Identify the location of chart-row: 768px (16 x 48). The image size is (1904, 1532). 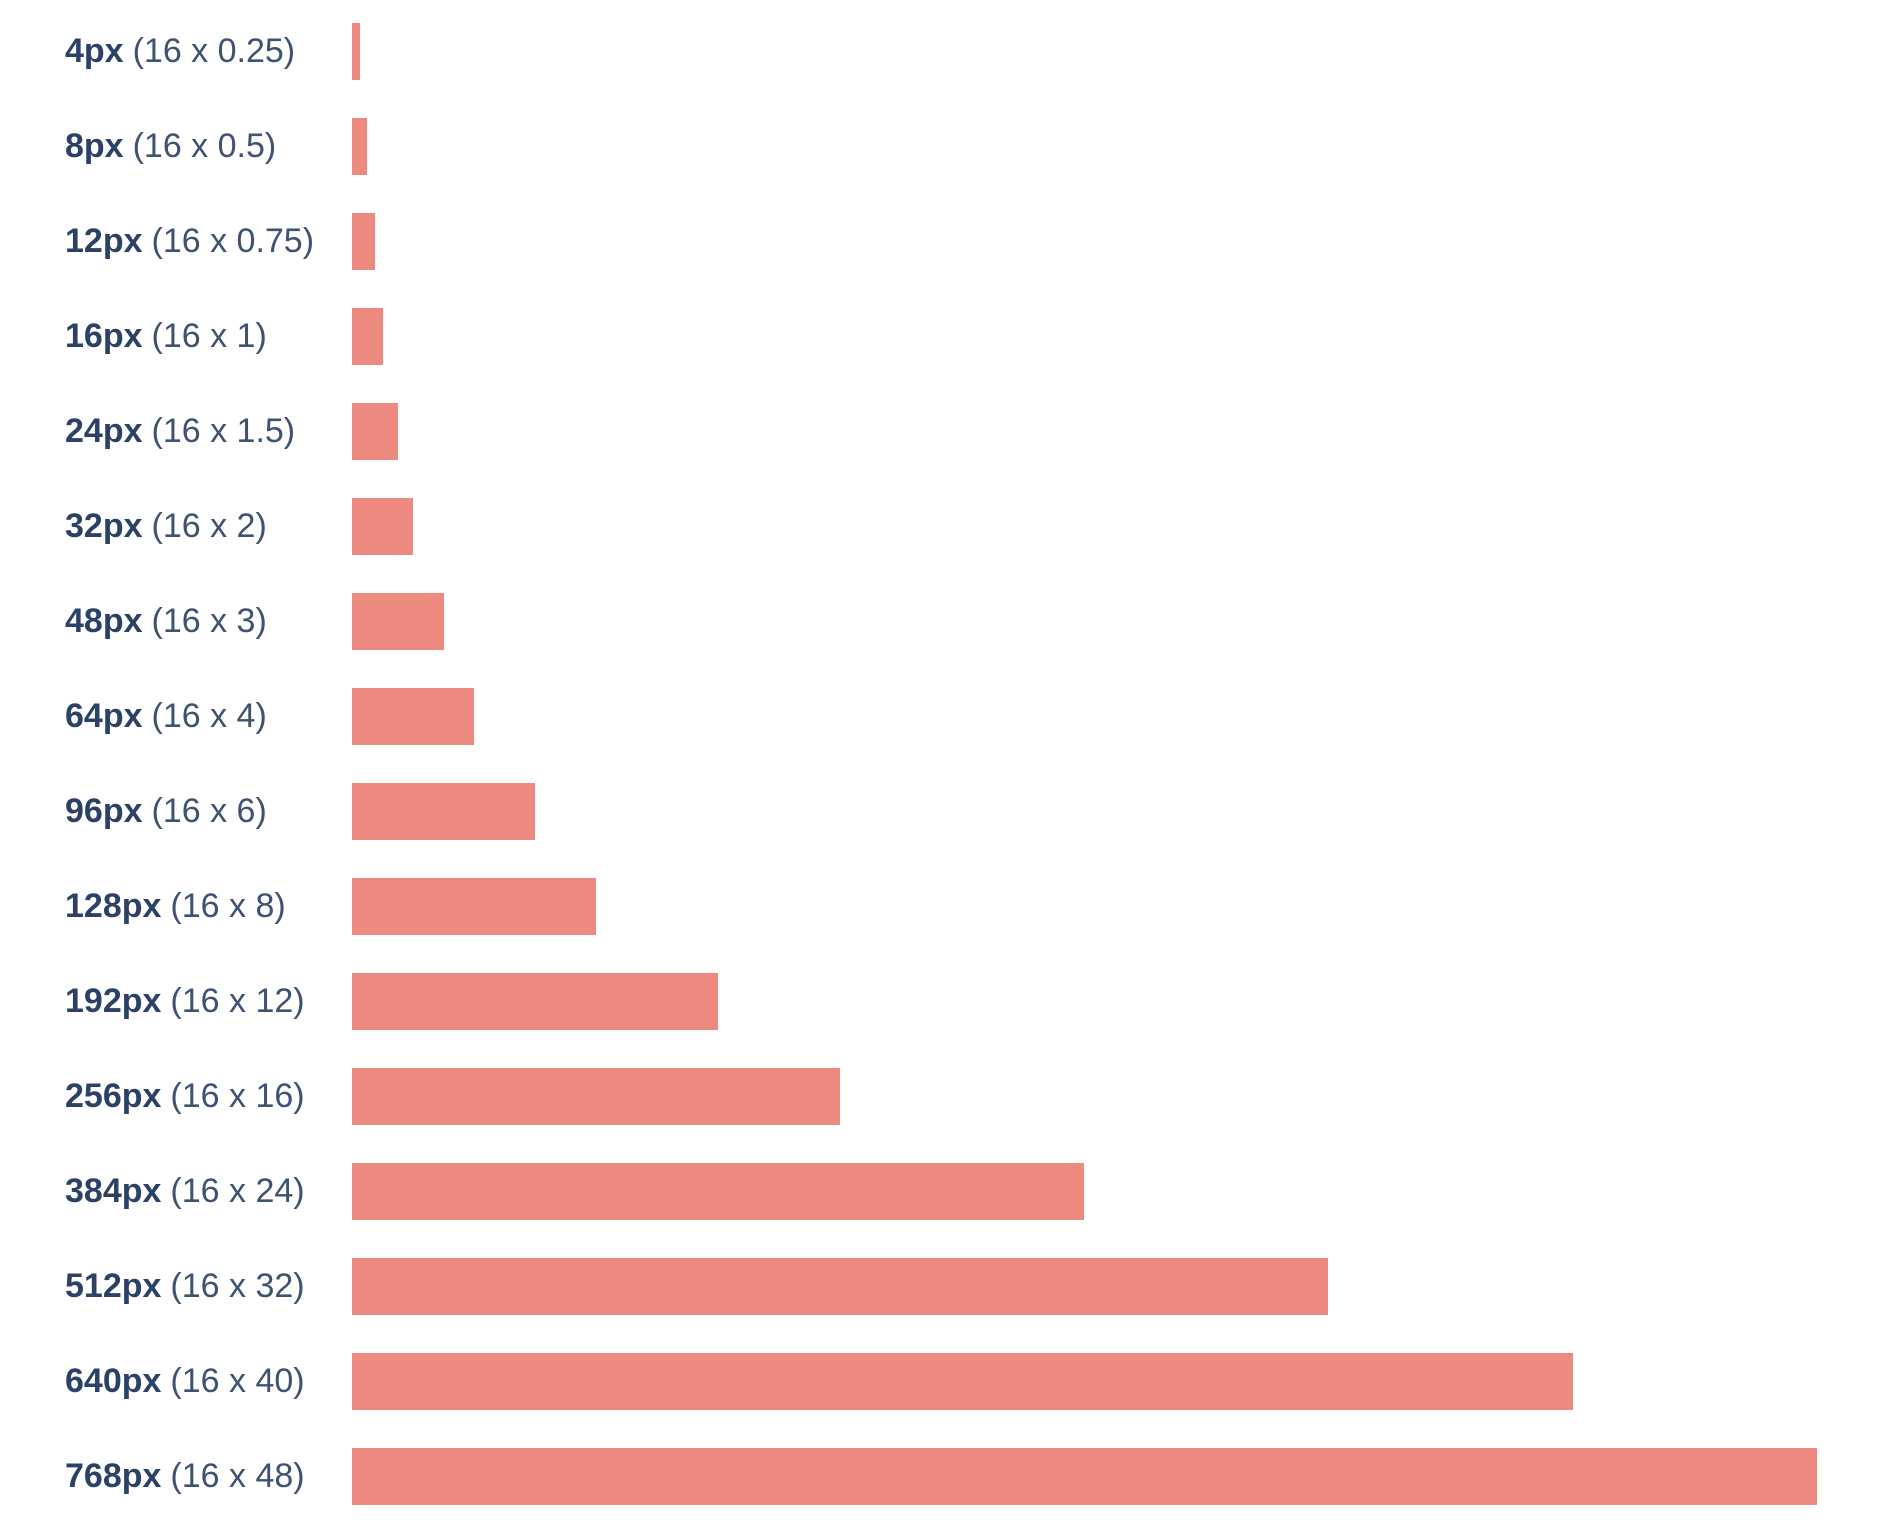
(984, 1476).